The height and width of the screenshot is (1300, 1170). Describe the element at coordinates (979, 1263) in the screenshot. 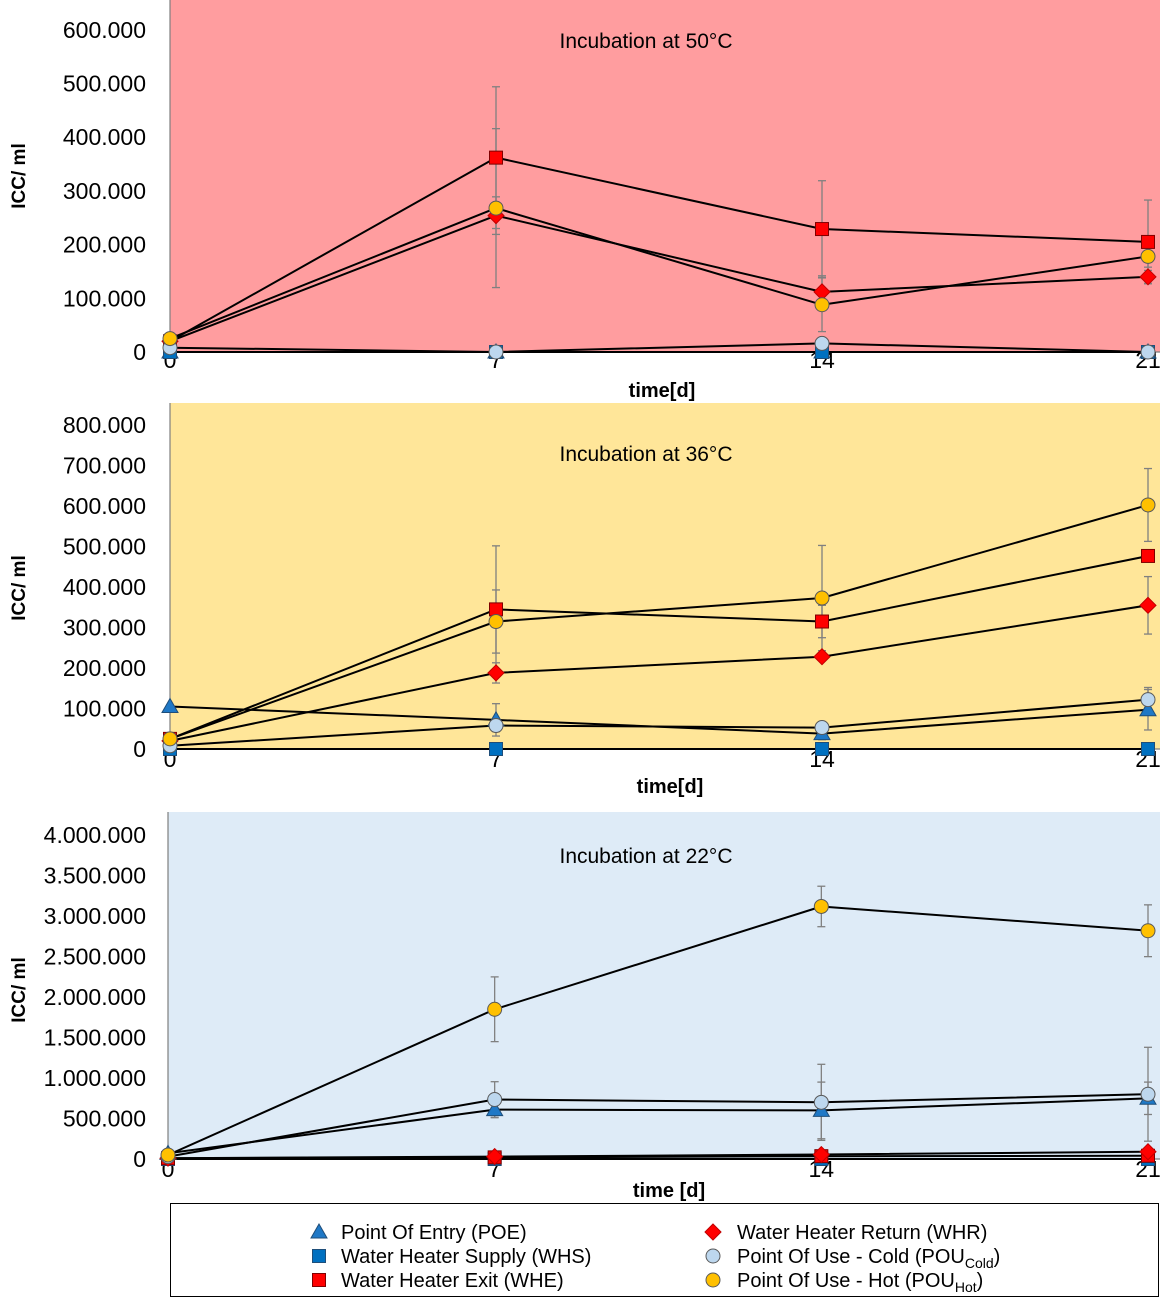

I see `legend-label-subscript: Cold` at that location.